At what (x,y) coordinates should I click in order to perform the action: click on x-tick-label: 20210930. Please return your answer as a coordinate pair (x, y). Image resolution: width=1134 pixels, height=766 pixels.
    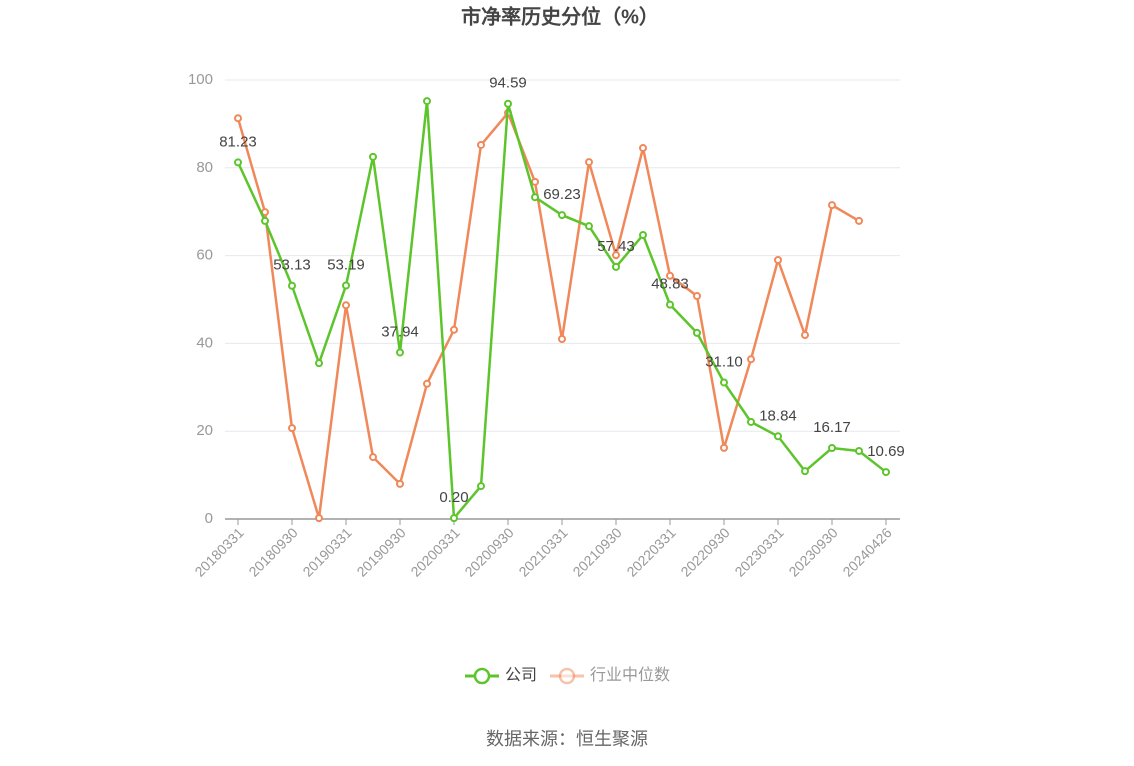
    Looking at the image, I should click on (597, 552).